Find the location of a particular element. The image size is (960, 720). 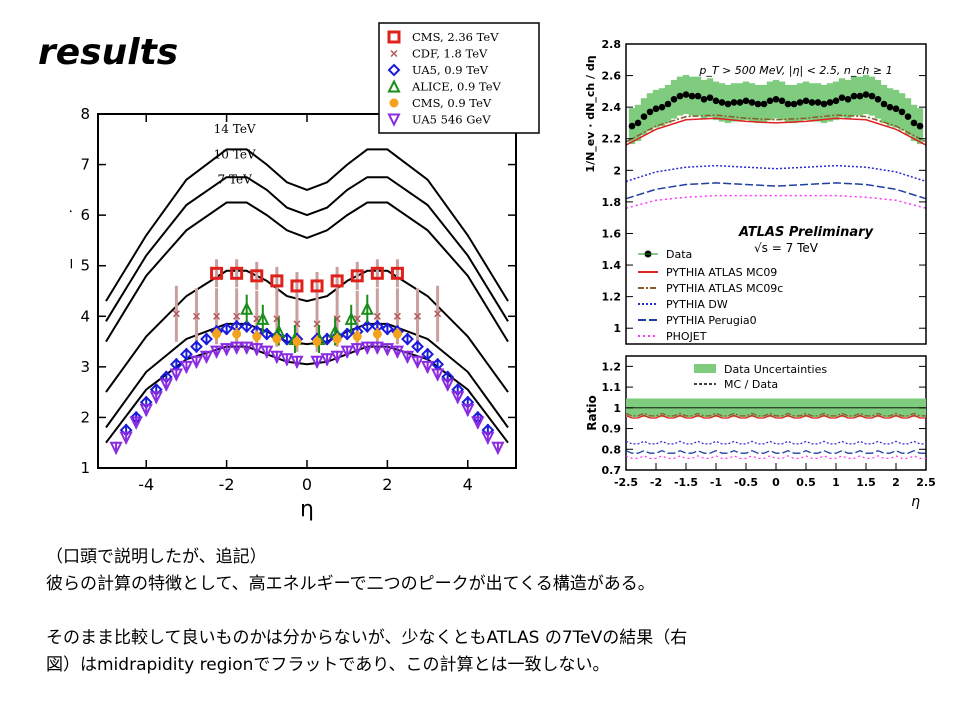

x-tick-label: -1 is located at coordinates (716, 482).